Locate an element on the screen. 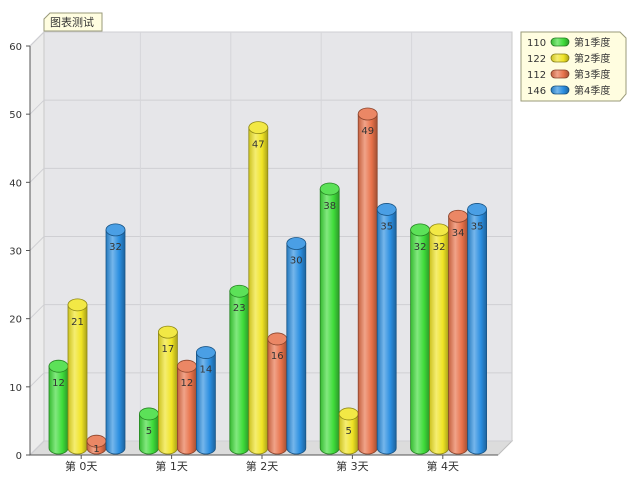 The width and height of the screenshot is (634, 490). x-axis: 第 0天 第 1天 第 2天 第 3天 第 4天 is located at coordinates (264, 463).